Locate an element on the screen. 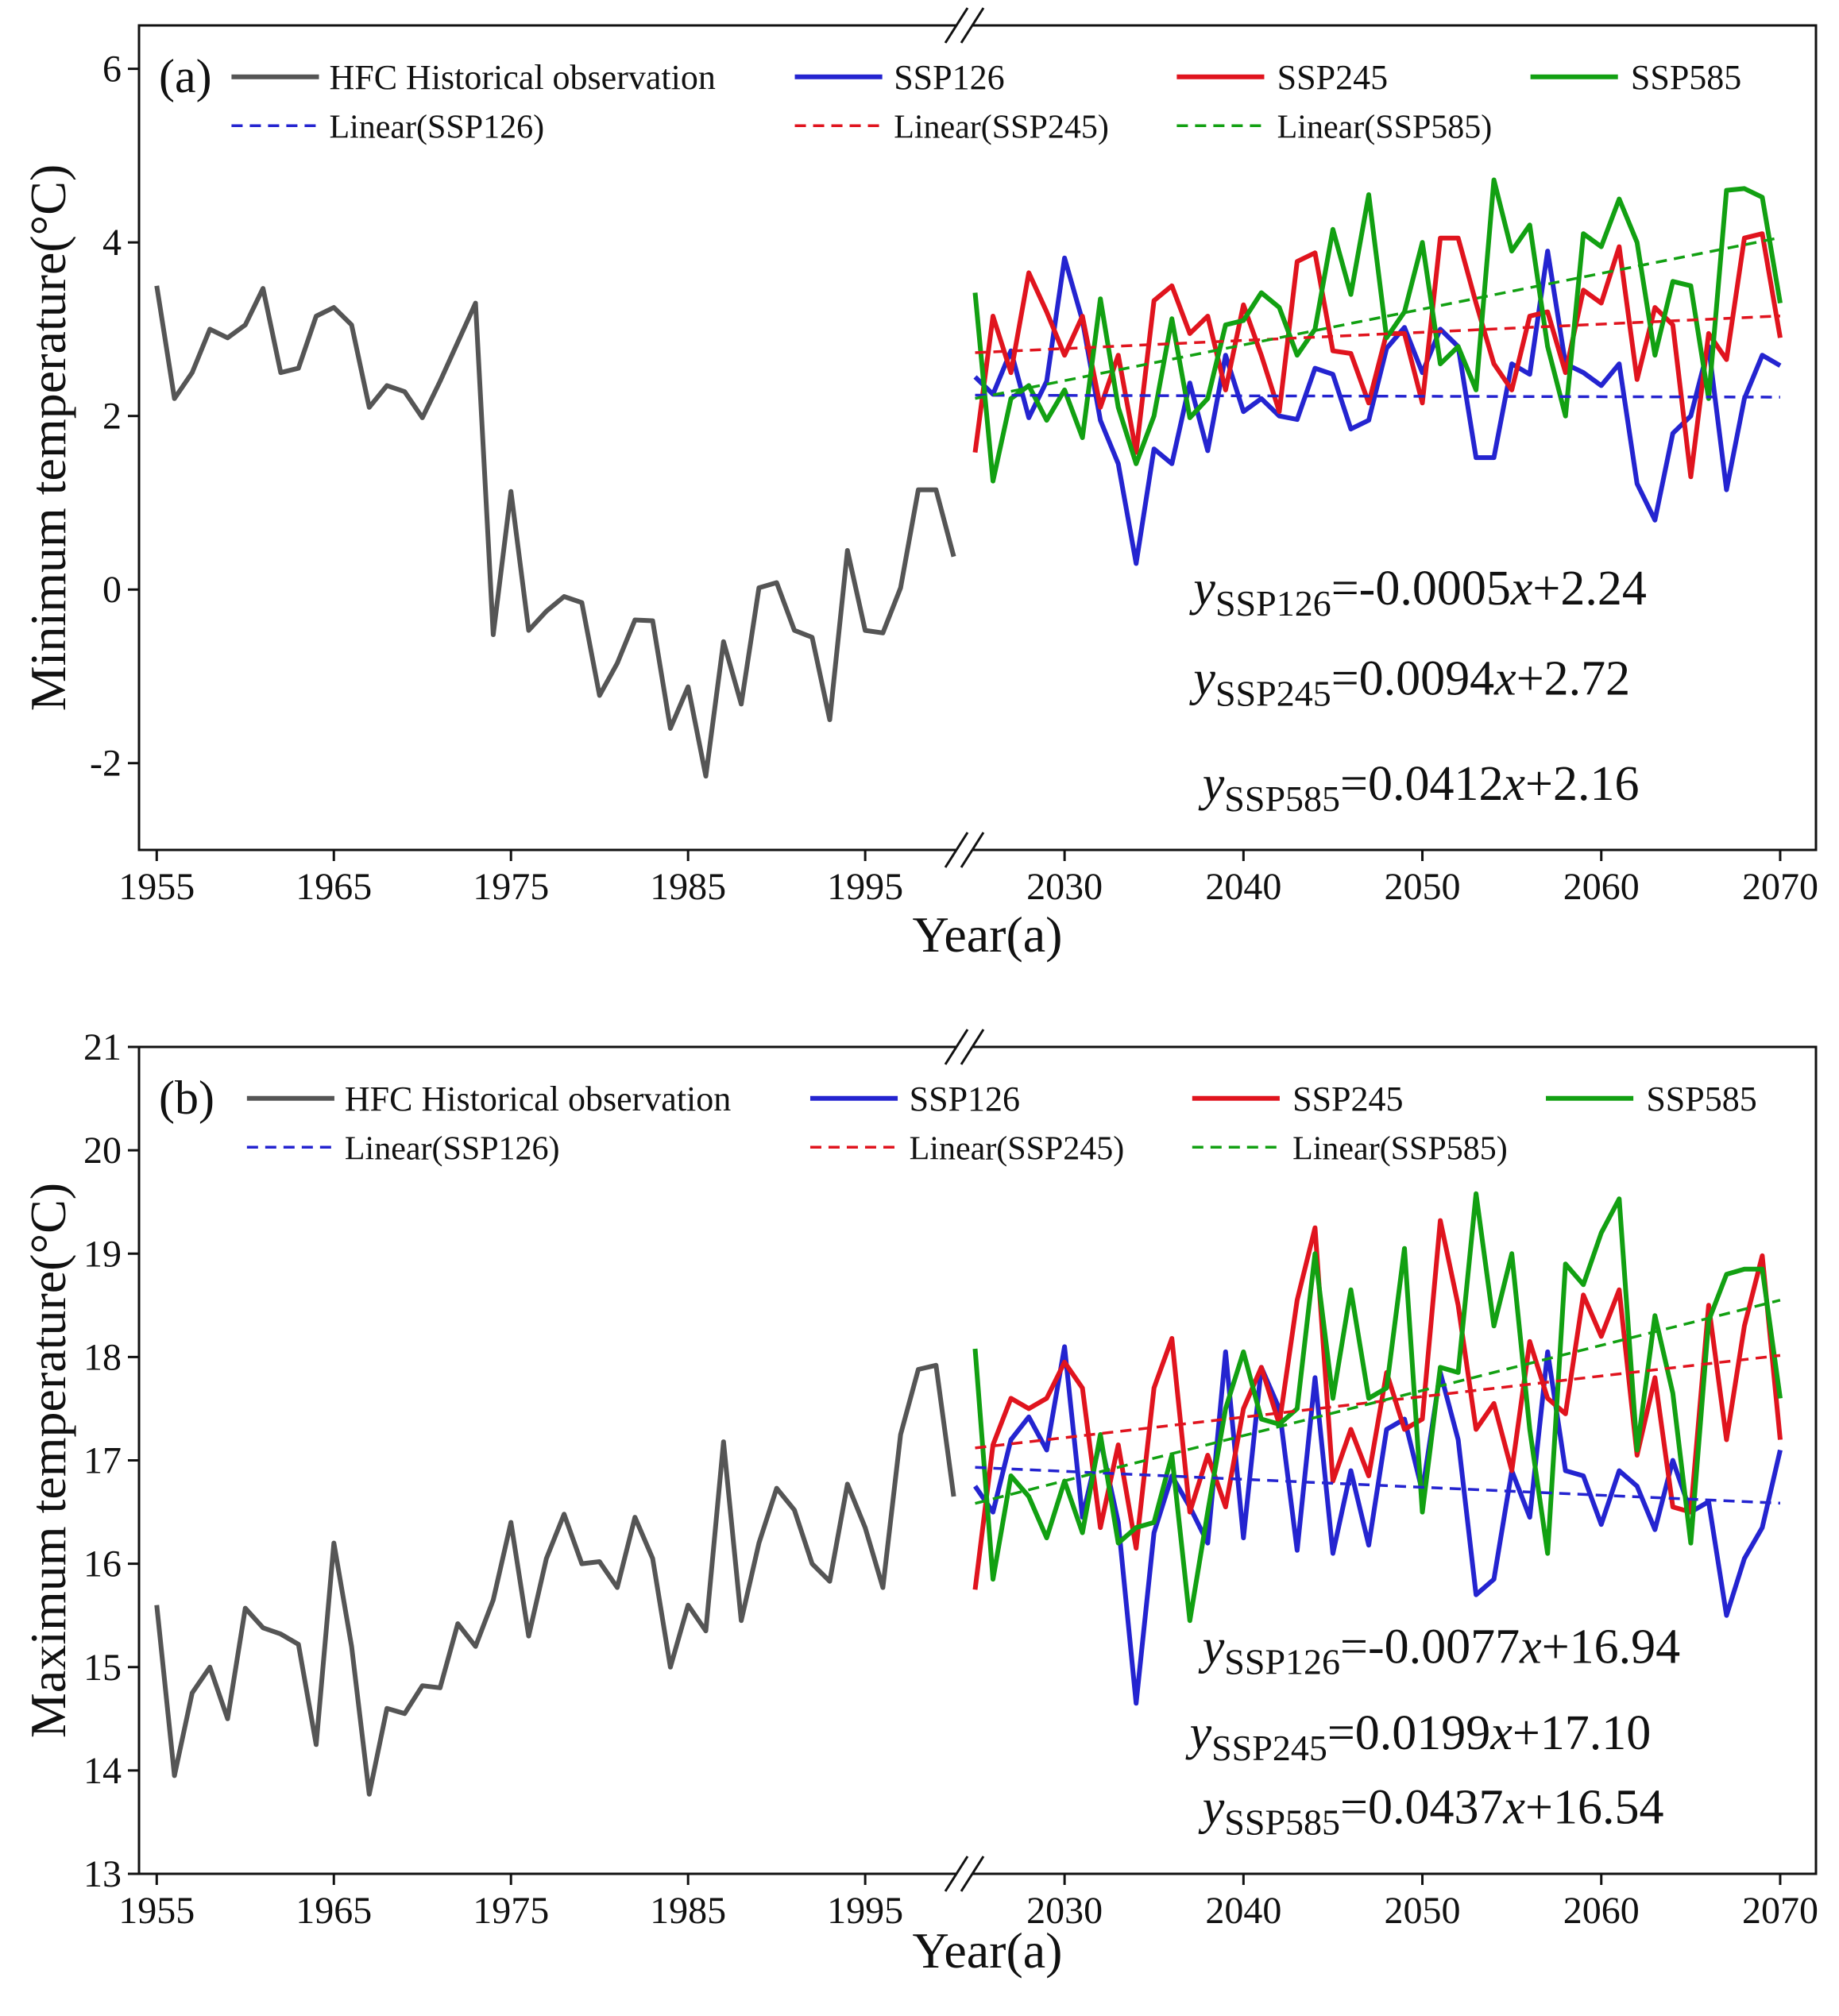 Image resolution: width=1839 pixels, height=2016 pixels. legend-label: Linear(SSP245) is located at coordinates (1002, 127).